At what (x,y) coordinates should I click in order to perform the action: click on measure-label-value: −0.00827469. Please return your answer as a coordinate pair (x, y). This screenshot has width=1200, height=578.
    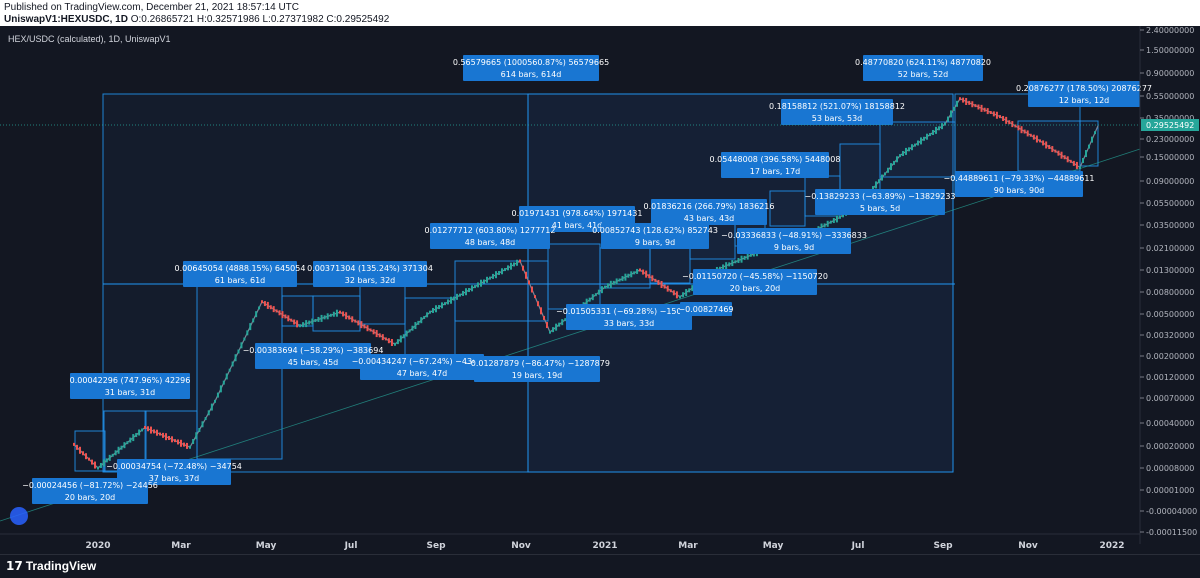
    Looking at the image, I should click on (705, 309).